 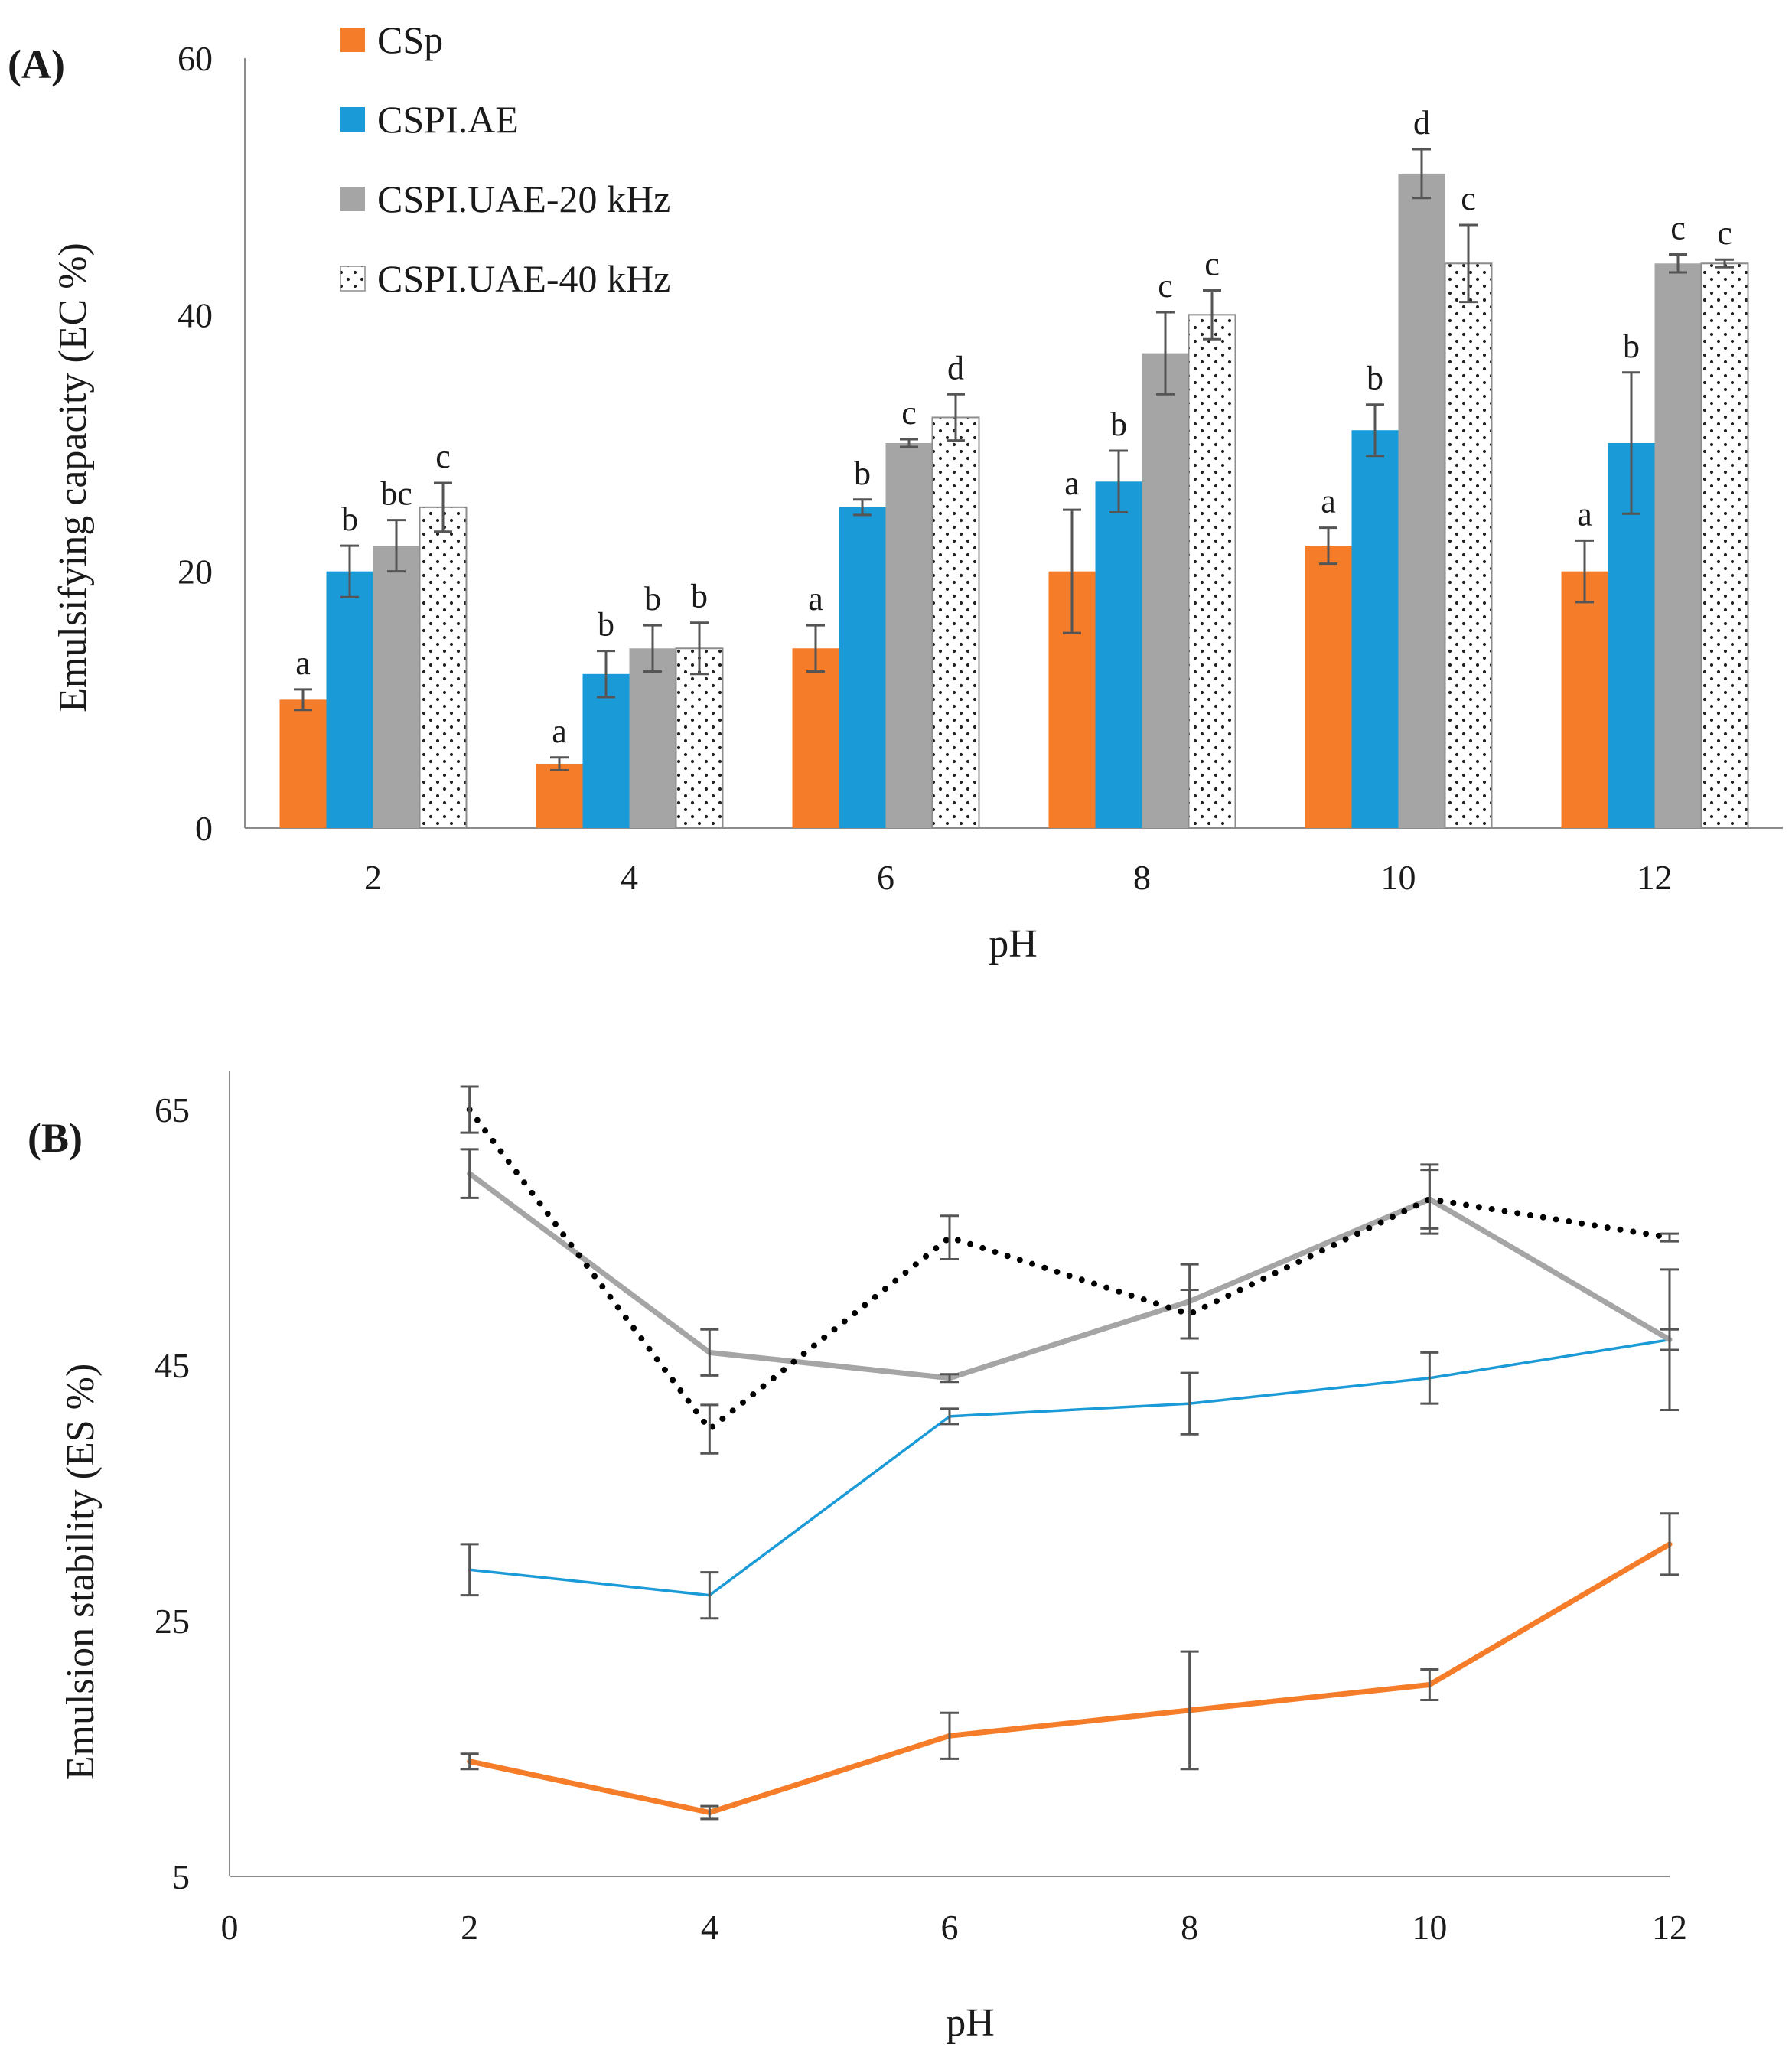 I want to click on x-tick-label-b: 0, so click(x=230, y=1928).